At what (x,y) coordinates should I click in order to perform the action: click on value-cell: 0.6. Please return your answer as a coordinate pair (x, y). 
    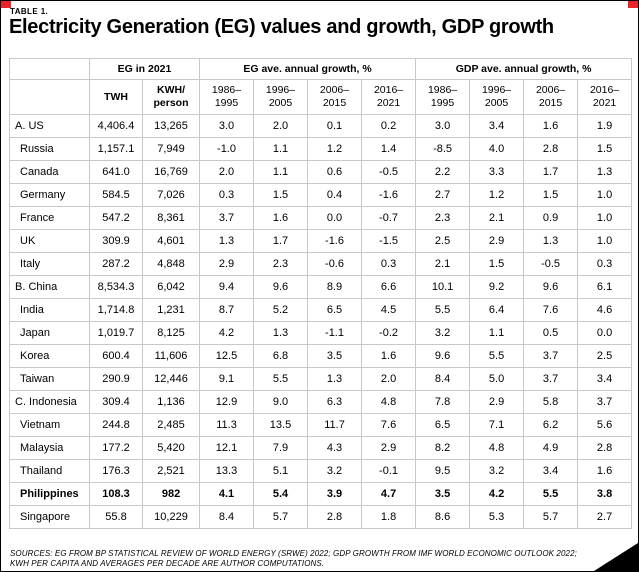
    Looking at the image, I should click on (335, 172).